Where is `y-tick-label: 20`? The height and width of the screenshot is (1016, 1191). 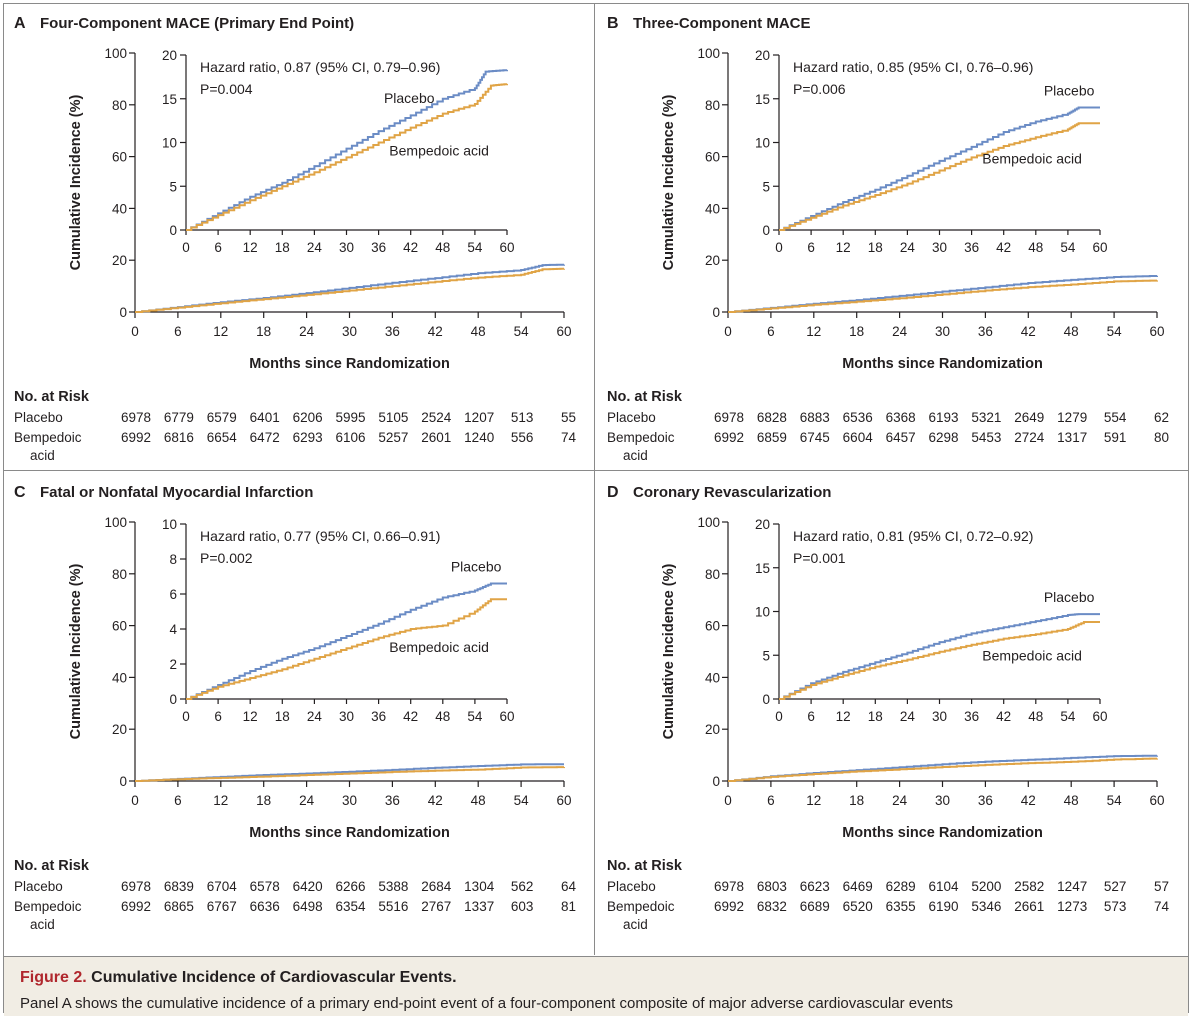 y-tick-label: 20 is located at coordinates (712, 729).